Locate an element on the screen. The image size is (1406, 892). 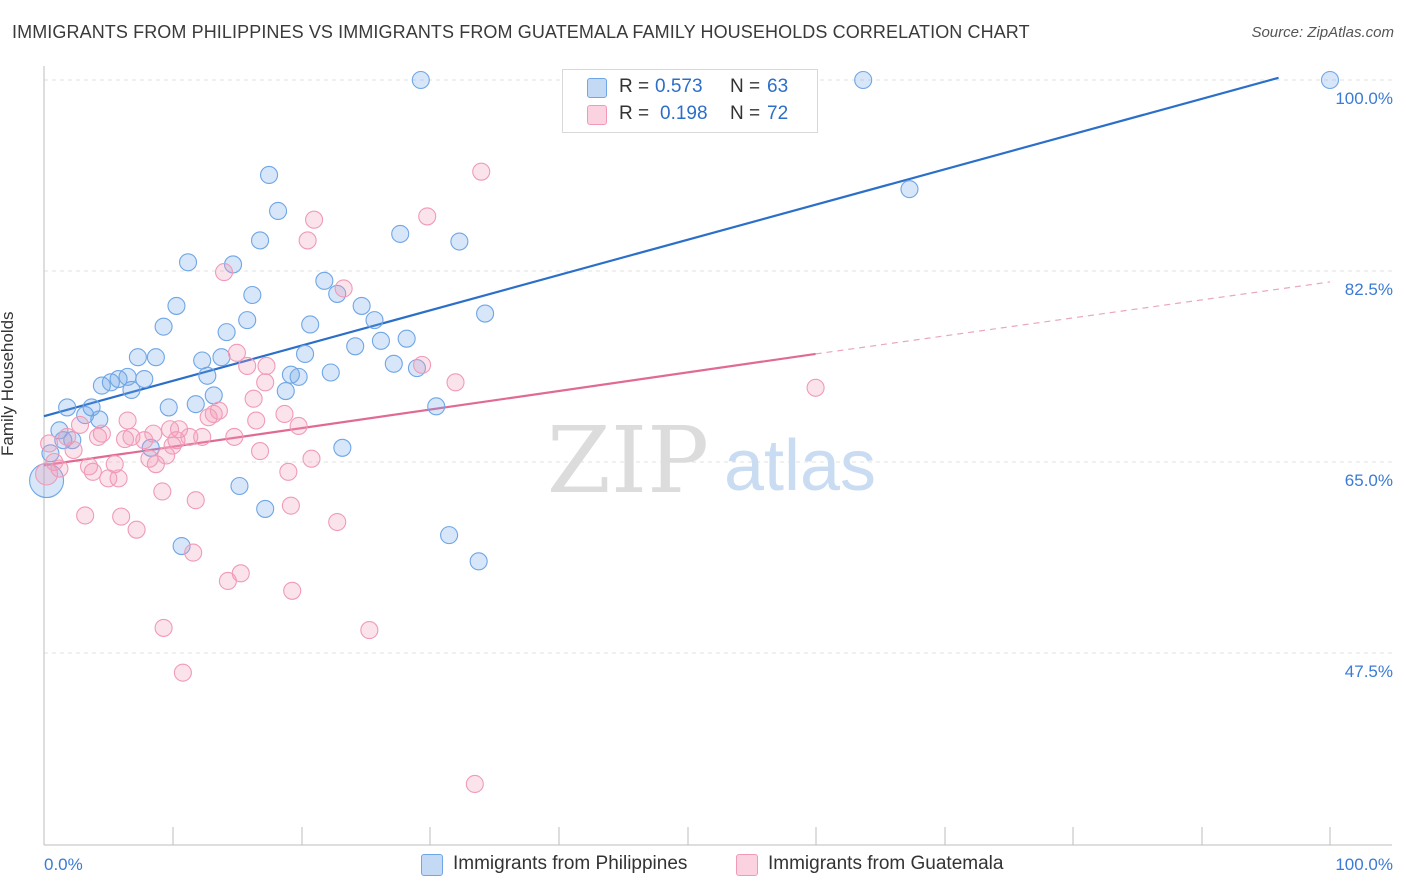
y-tick-label: 47.5% is located at coordinates (1369, 671).